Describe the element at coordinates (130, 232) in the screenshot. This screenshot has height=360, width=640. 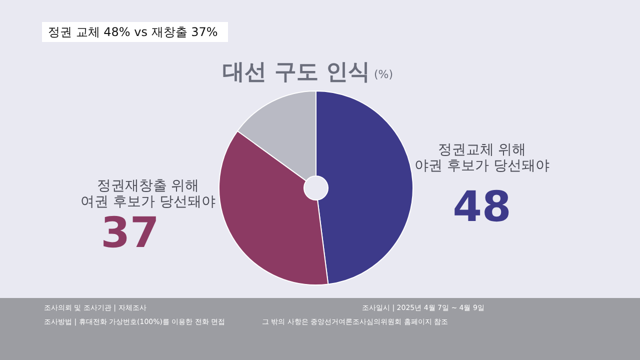
I see `data-label: 37` at that location.